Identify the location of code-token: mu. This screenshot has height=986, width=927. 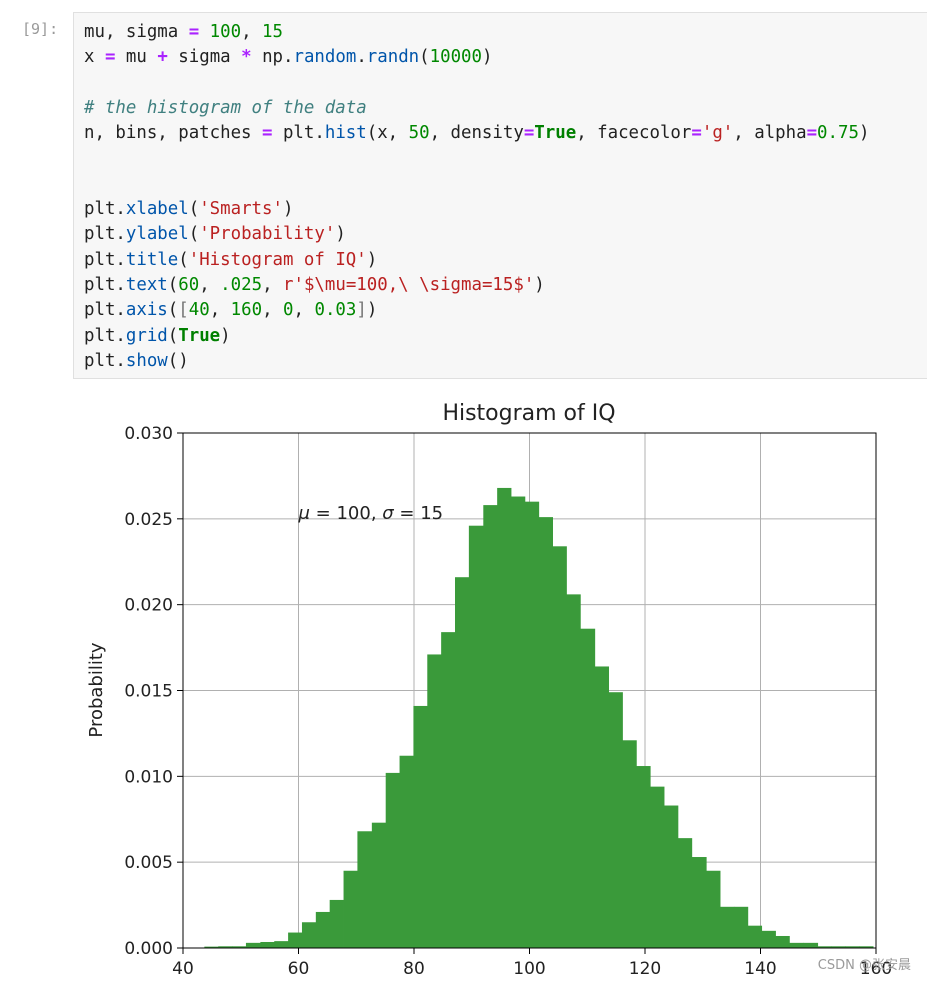
(136, 57).